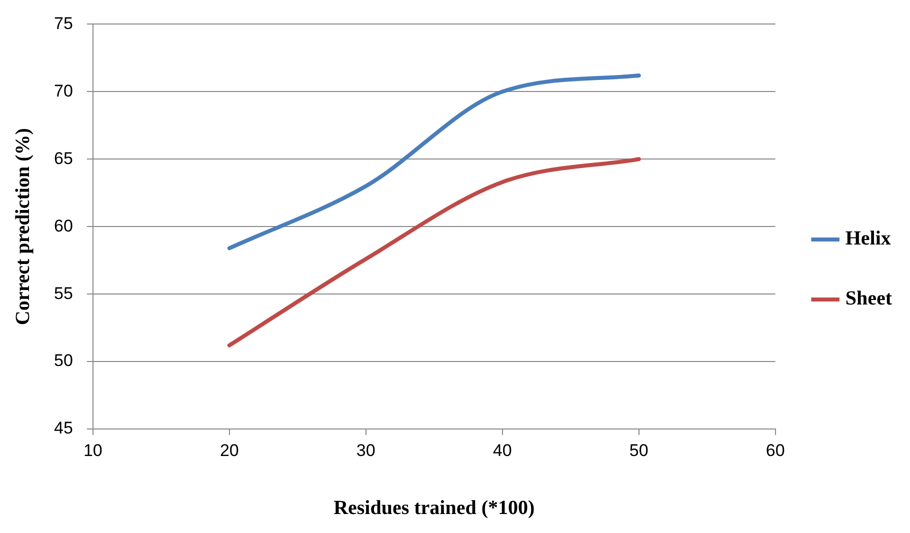 The image size is (910, 533). I want to click on y-tick-label: 65, so click(63, 158).